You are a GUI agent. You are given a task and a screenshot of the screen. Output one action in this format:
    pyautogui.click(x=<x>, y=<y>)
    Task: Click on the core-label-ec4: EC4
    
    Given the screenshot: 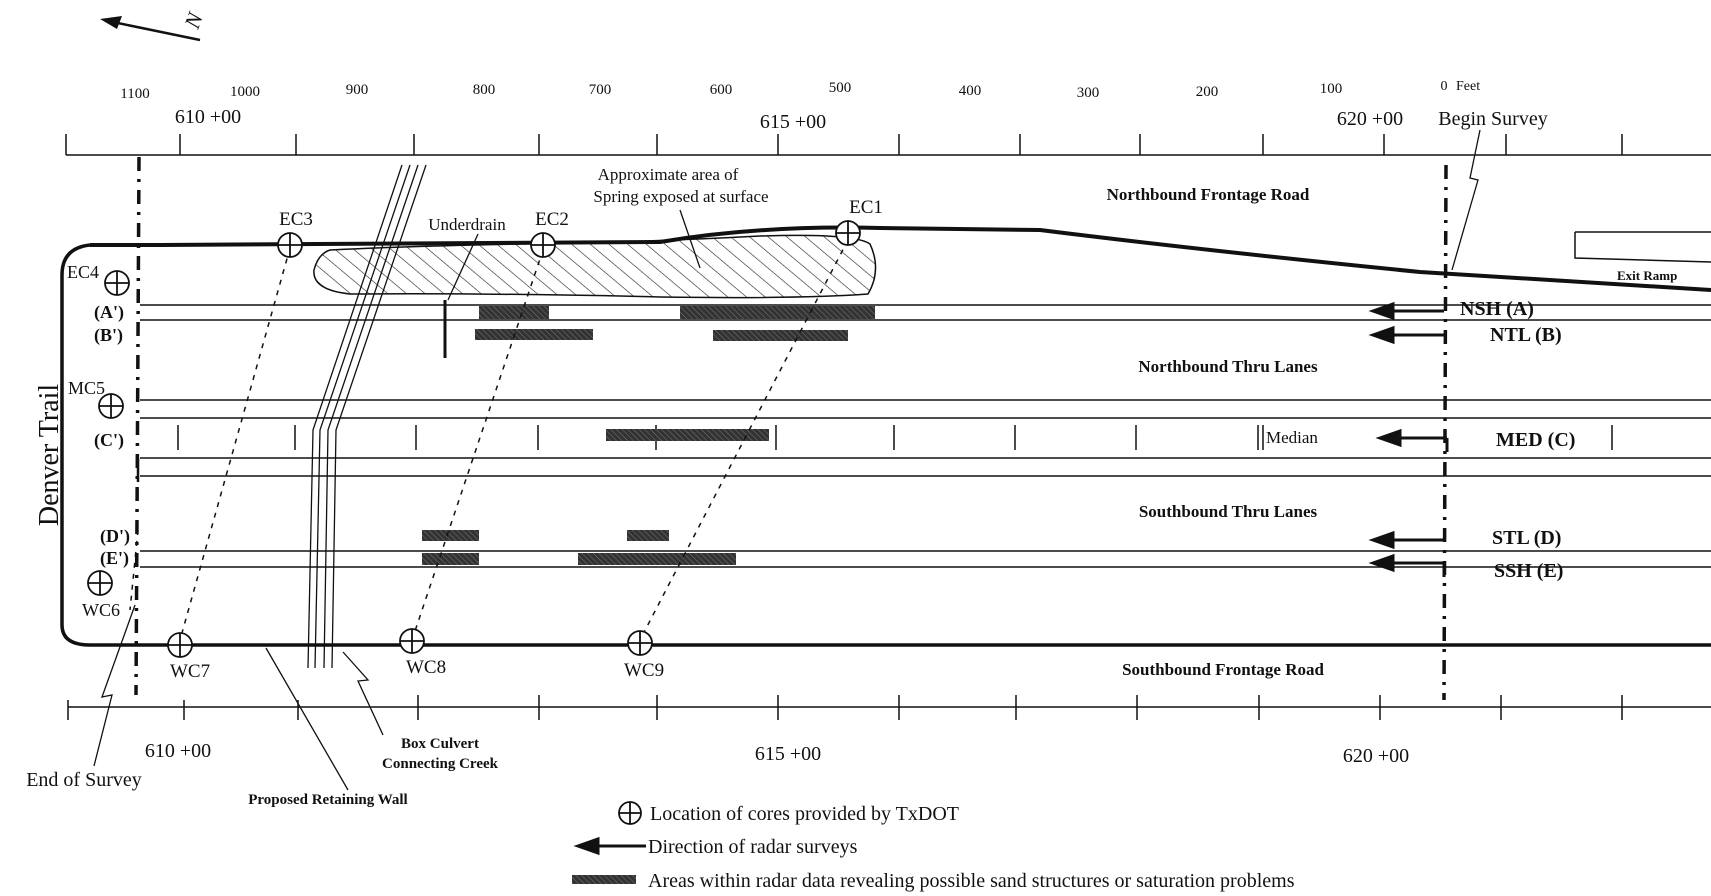 What is the action you would take?
    pyautogui.click(x=83, y=272)
    